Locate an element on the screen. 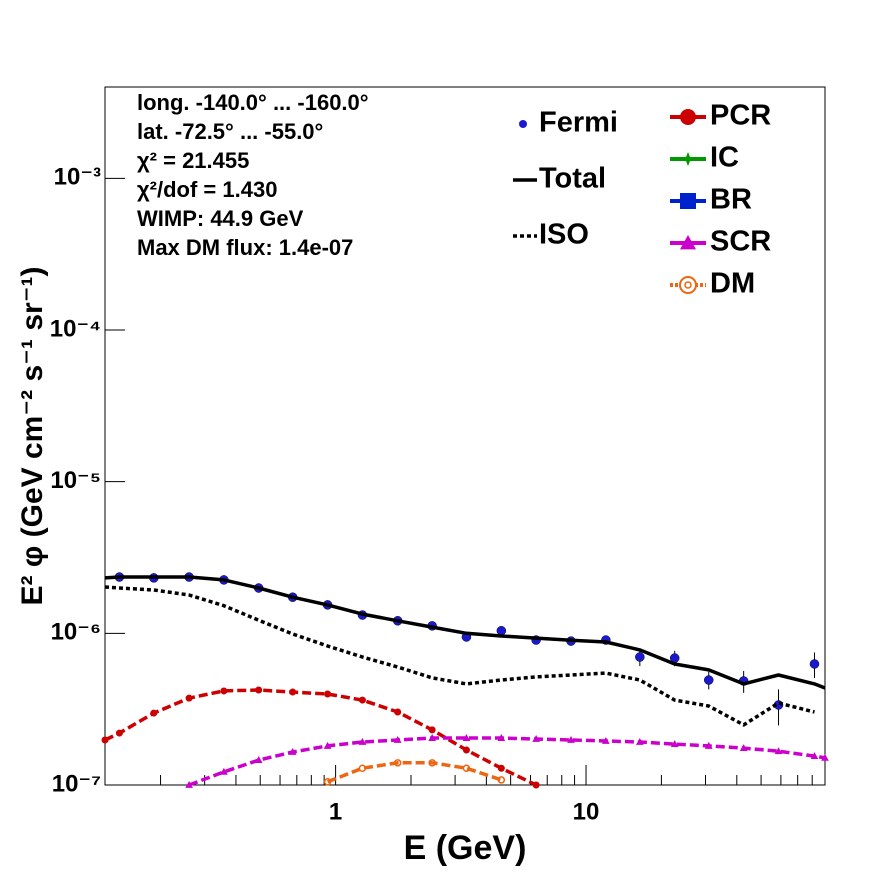 This screenshot has width=896, height=872. y-tick-label: 10⁻⁷ is located at coordinates (76, 783).